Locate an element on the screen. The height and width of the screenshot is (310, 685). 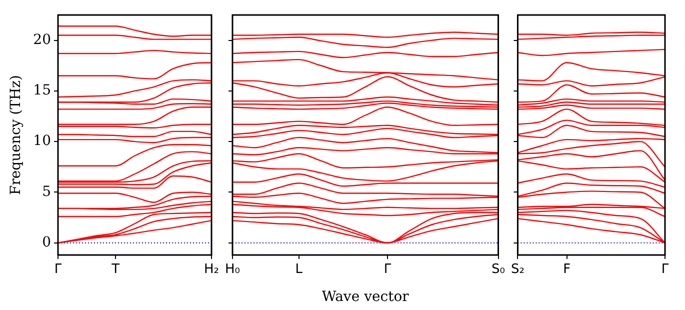
x-tick-label: S₀ is located at coordinates (499, 270).